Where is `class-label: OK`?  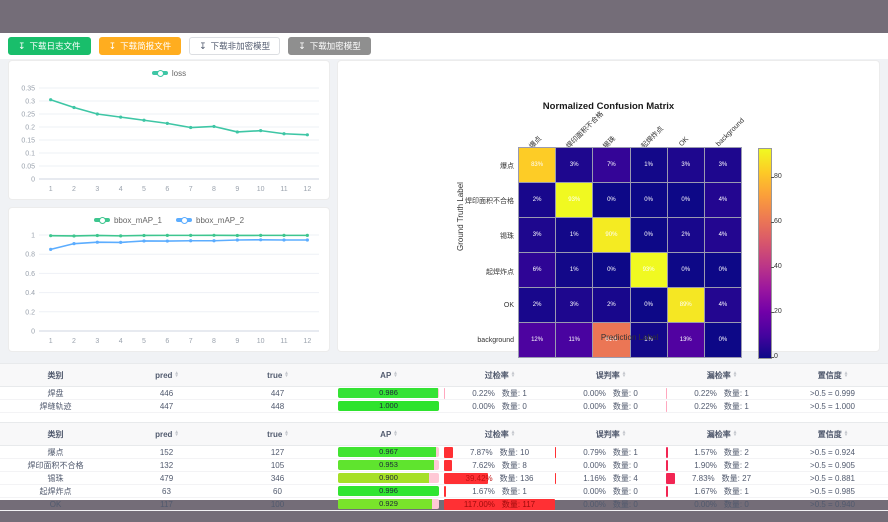 class-label: OK is located at coordinates (55, 504).